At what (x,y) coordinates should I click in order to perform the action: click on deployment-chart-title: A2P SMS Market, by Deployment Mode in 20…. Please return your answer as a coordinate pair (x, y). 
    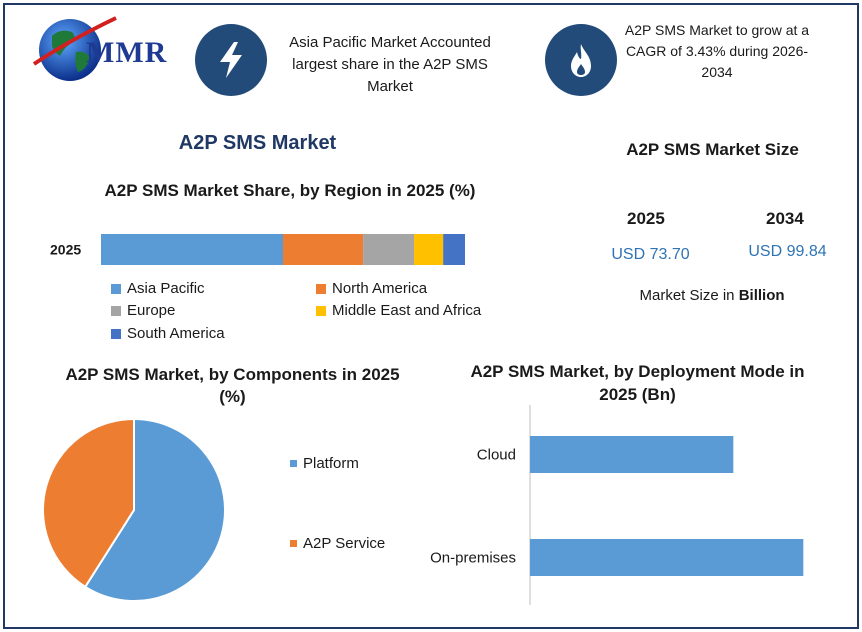
    Looking at the image, I should click on (637, 383).